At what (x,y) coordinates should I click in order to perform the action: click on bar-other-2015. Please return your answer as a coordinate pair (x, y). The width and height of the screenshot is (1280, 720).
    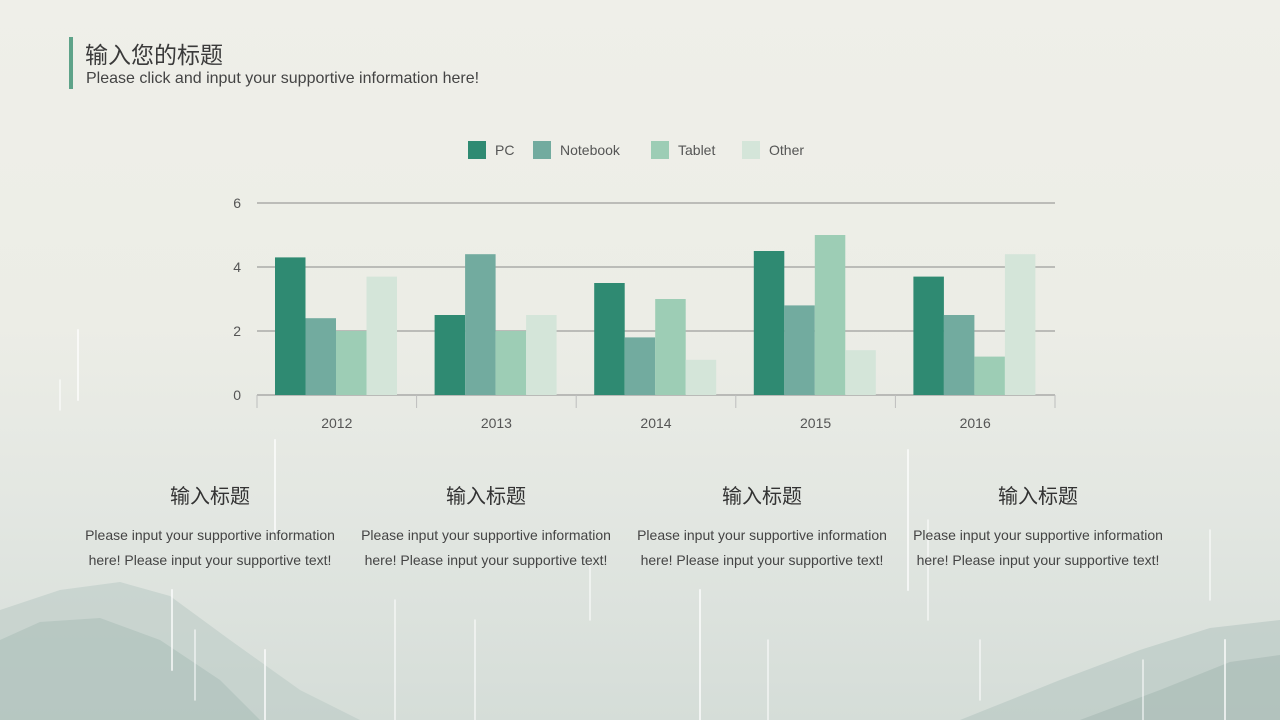
    Looking at the image, I should click on (860, 372).